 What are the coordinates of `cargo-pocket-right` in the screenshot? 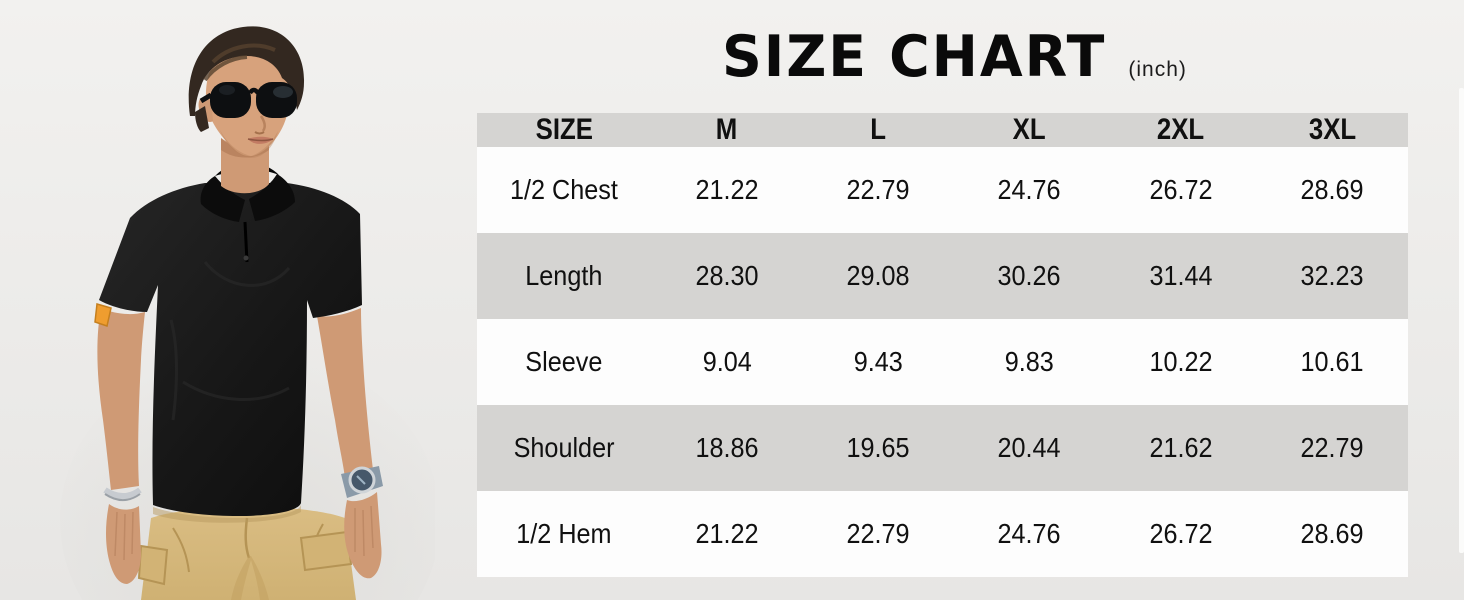 It's located at (326, 551).